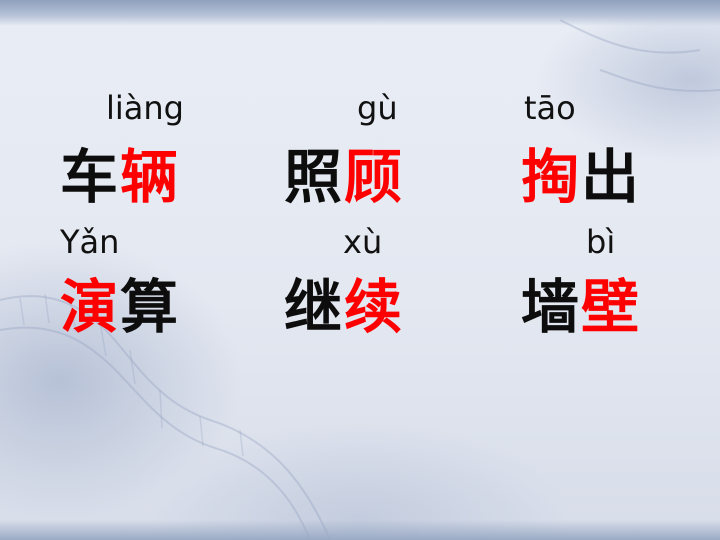  What do you see at coordinates (360, 13) in the screenshot?
I see `top-decorative-band` at bounding box center [360, 13].